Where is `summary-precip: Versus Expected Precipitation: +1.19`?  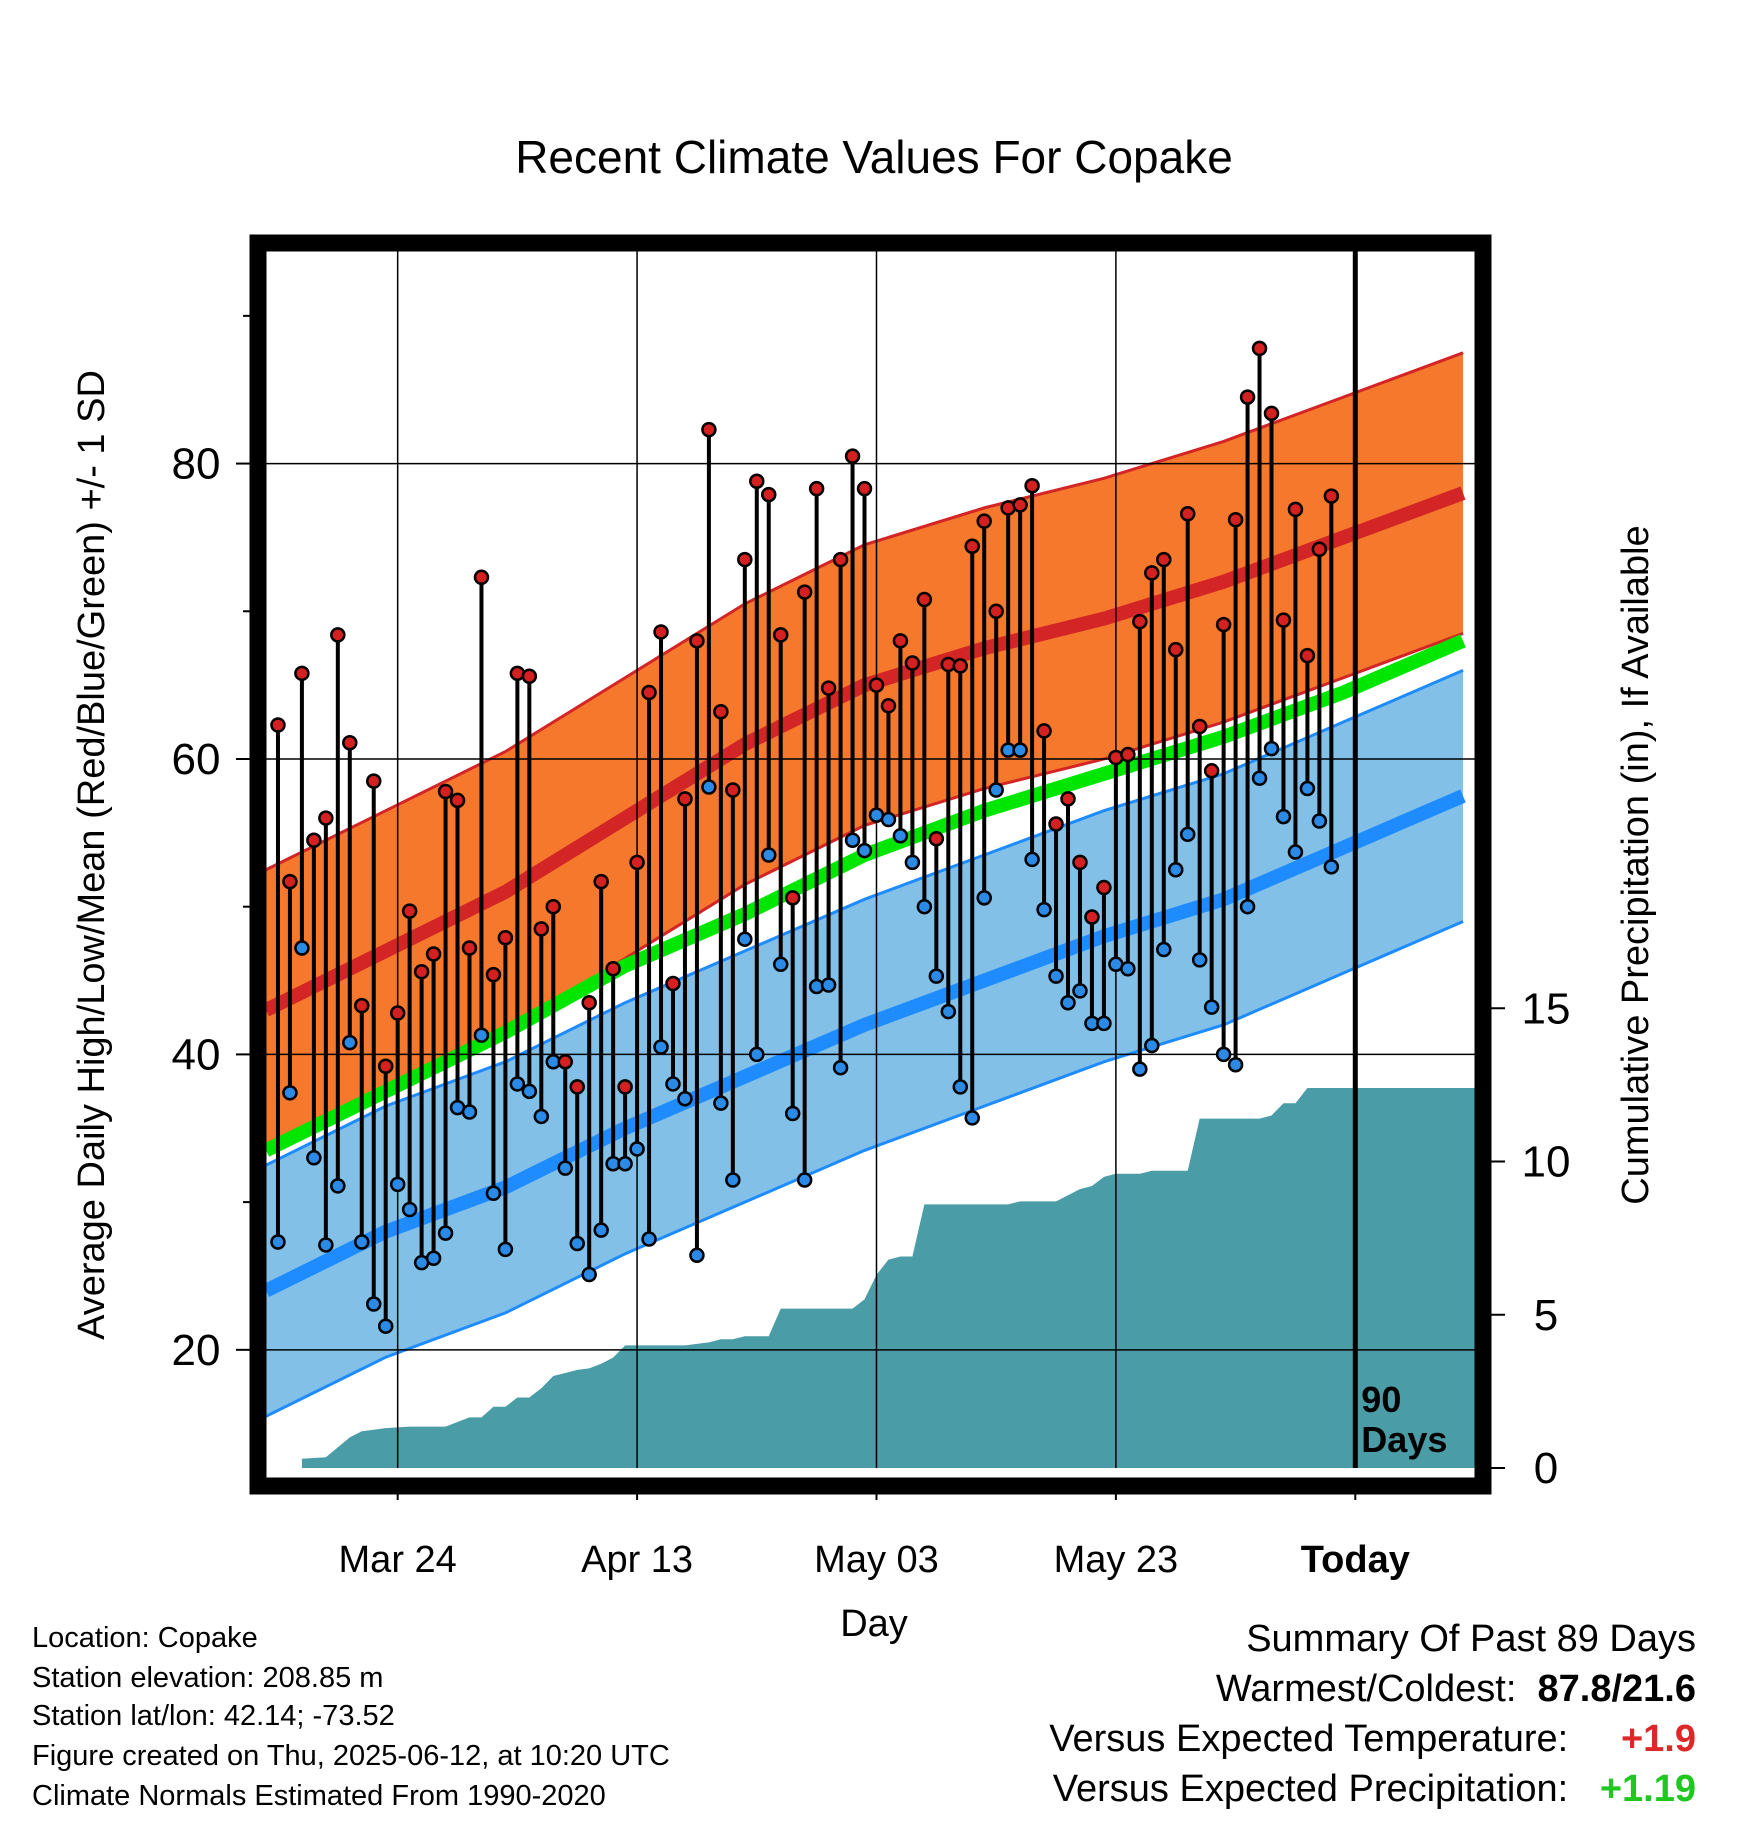
summary-precip: Versus Expected Precipitation: +1.19 is located at coordinates (1374, 1789).